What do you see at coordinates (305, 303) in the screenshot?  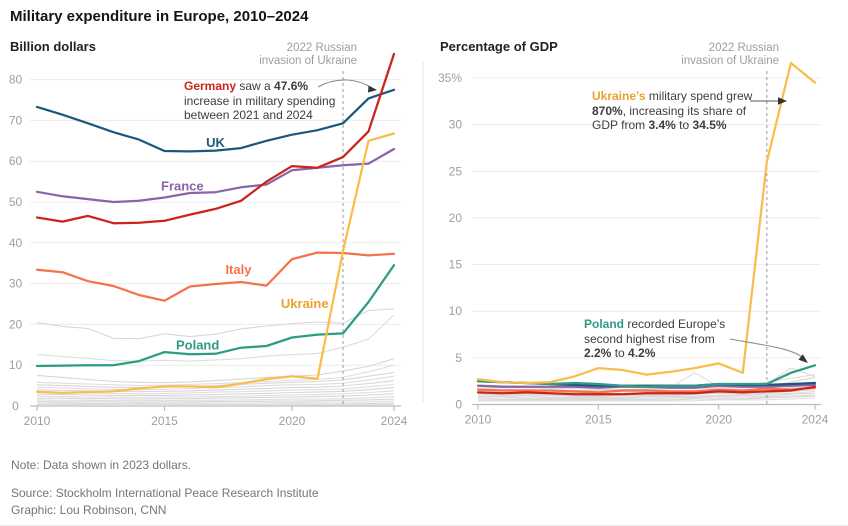 I see `line-label-ukraine: Ukraine` at bounding box center [305, 303].